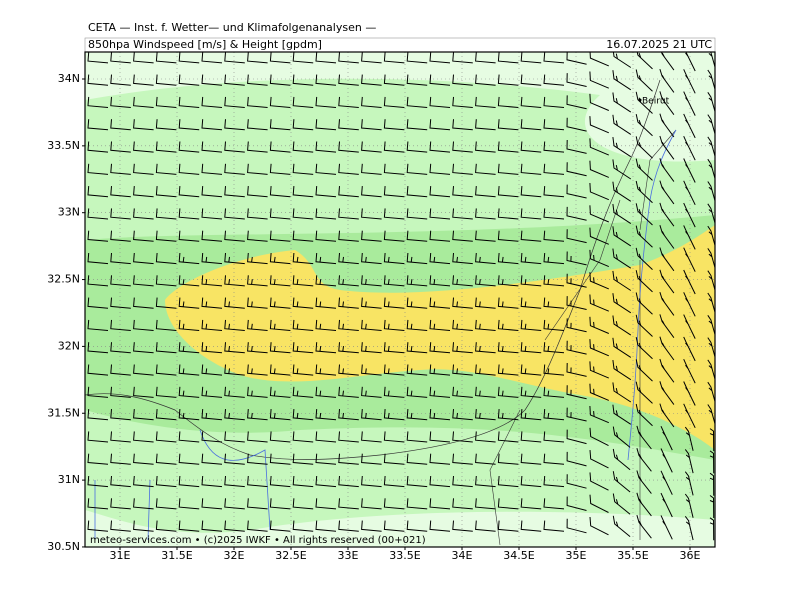 The width and height of the screenshot is (800, 600). Describe the element at coordinates (690, 555) in the screenshot. I see `lon-label: 36E` at that location.